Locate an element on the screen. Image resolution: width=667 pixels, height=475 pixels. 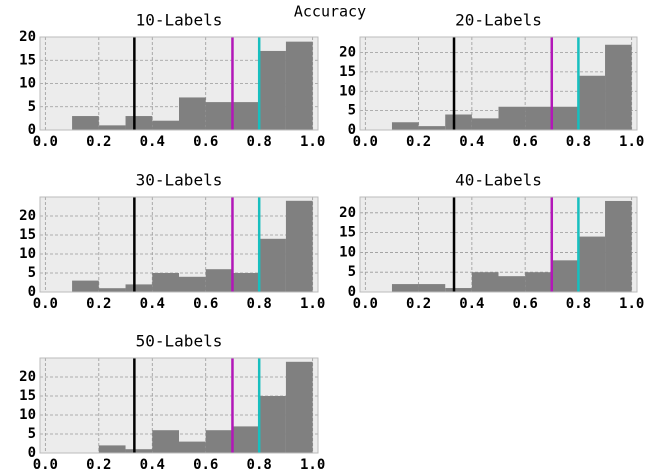
subplot-title: 30-Labels is located at coordinates (179, 180).